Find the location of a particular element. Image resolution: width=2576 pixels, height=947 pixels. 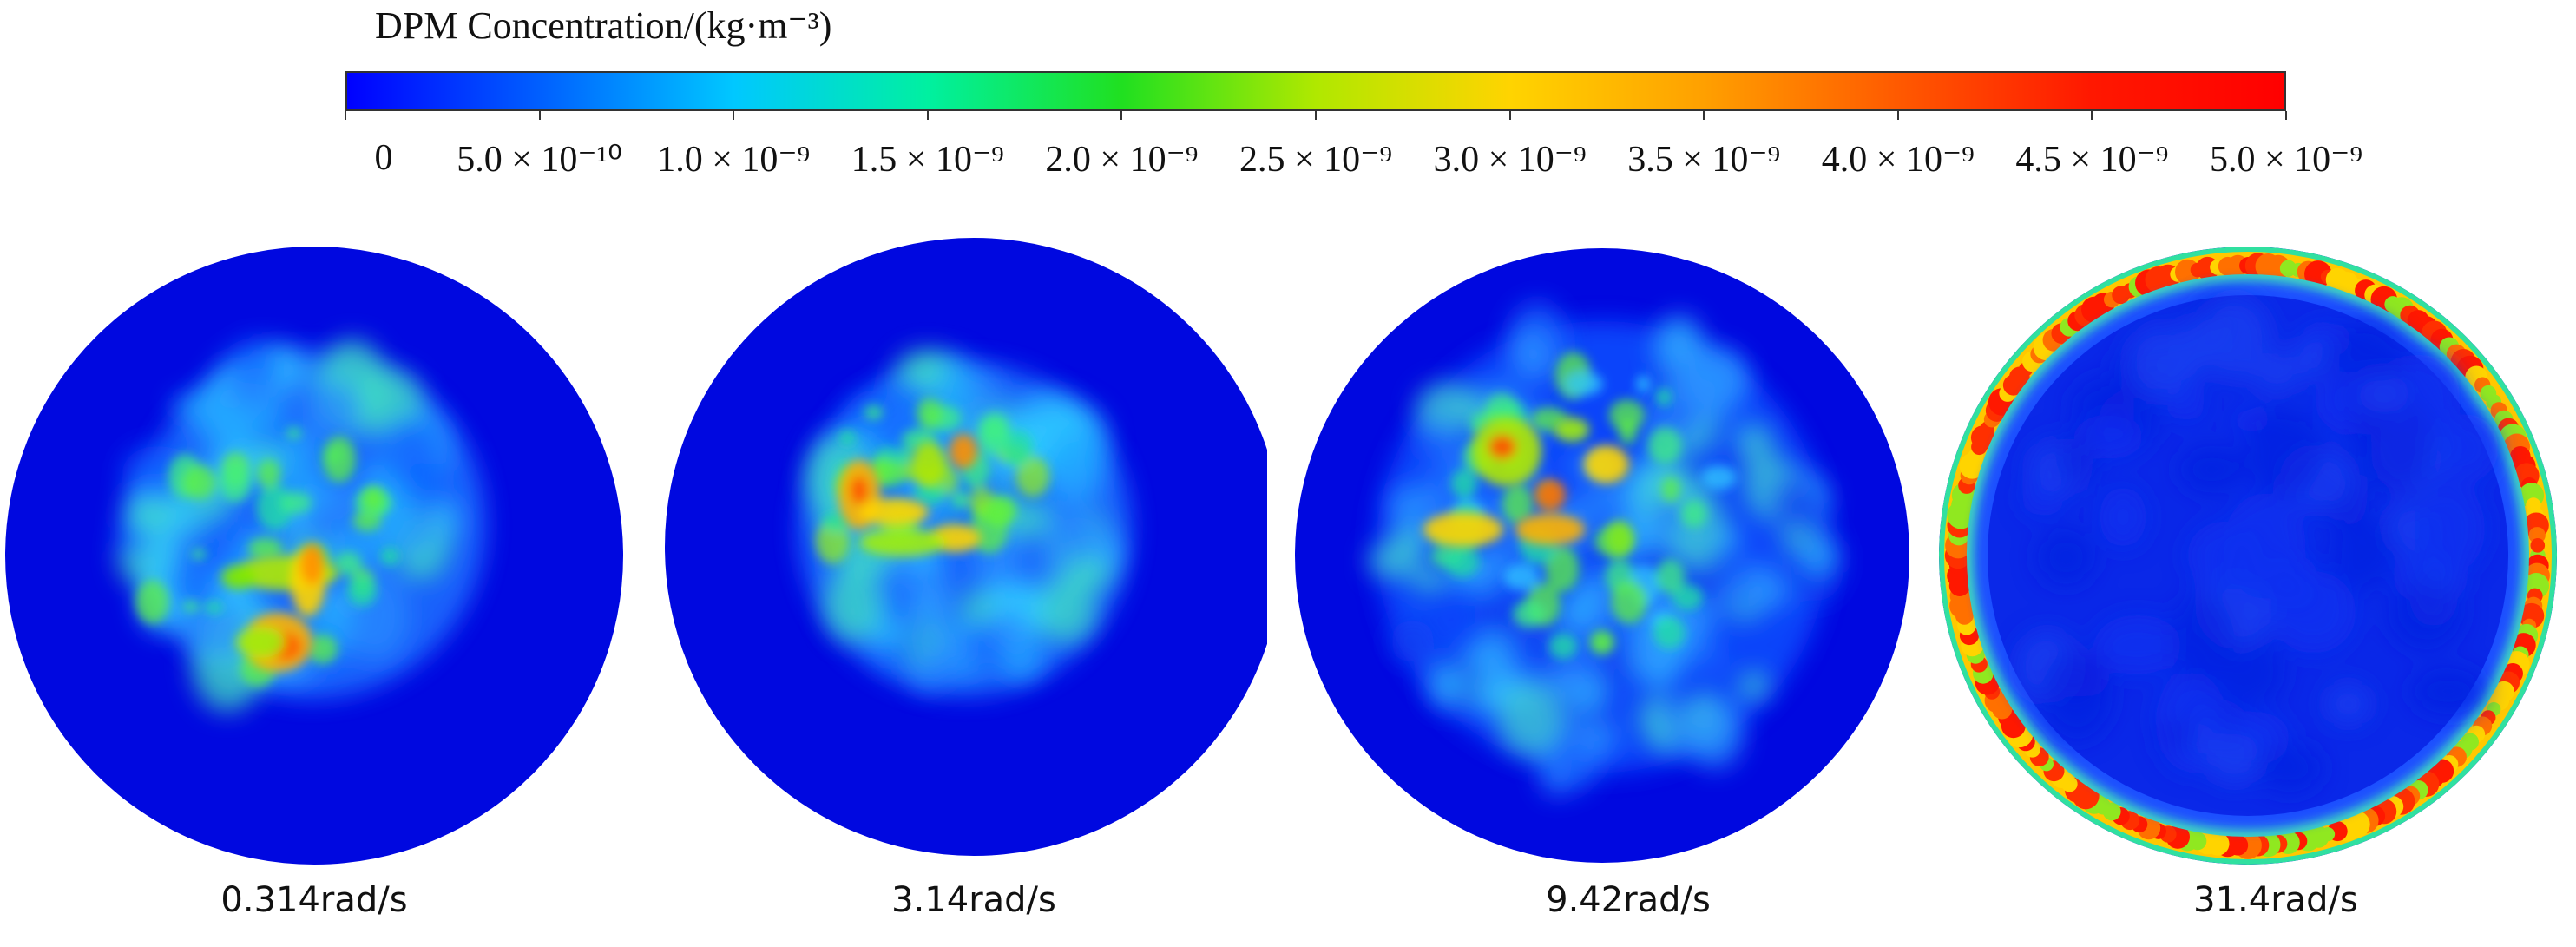

colorbar-tick-label: 1.5 × 10⁻⁹ is located at coordinates (927, 160).